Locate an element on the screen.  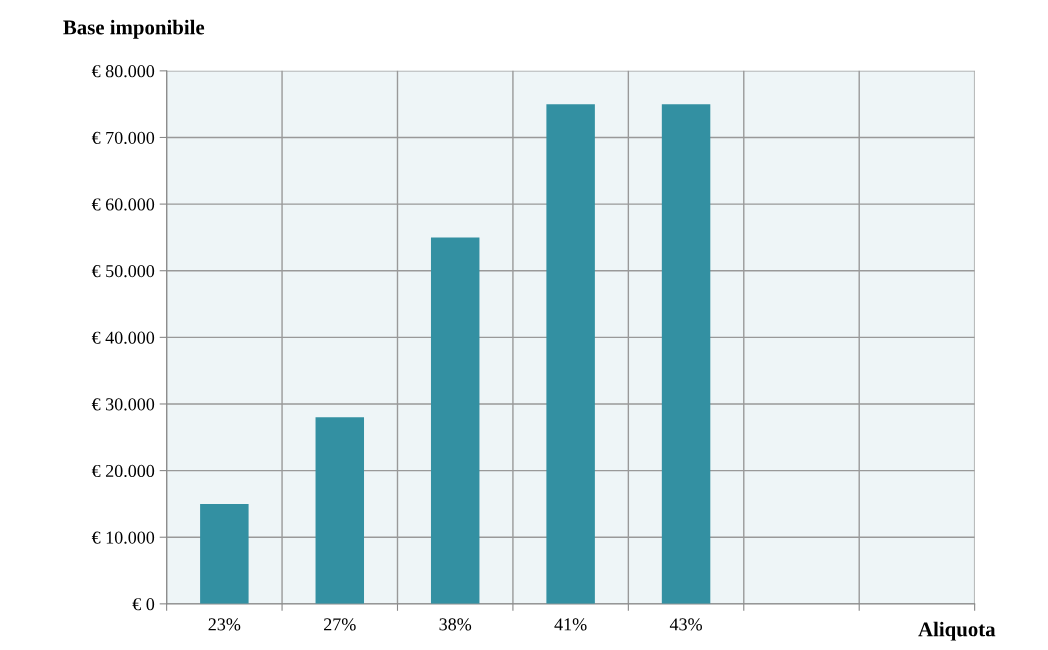
y-tick-label: € 30.000 is located at coordinates (123, 404).